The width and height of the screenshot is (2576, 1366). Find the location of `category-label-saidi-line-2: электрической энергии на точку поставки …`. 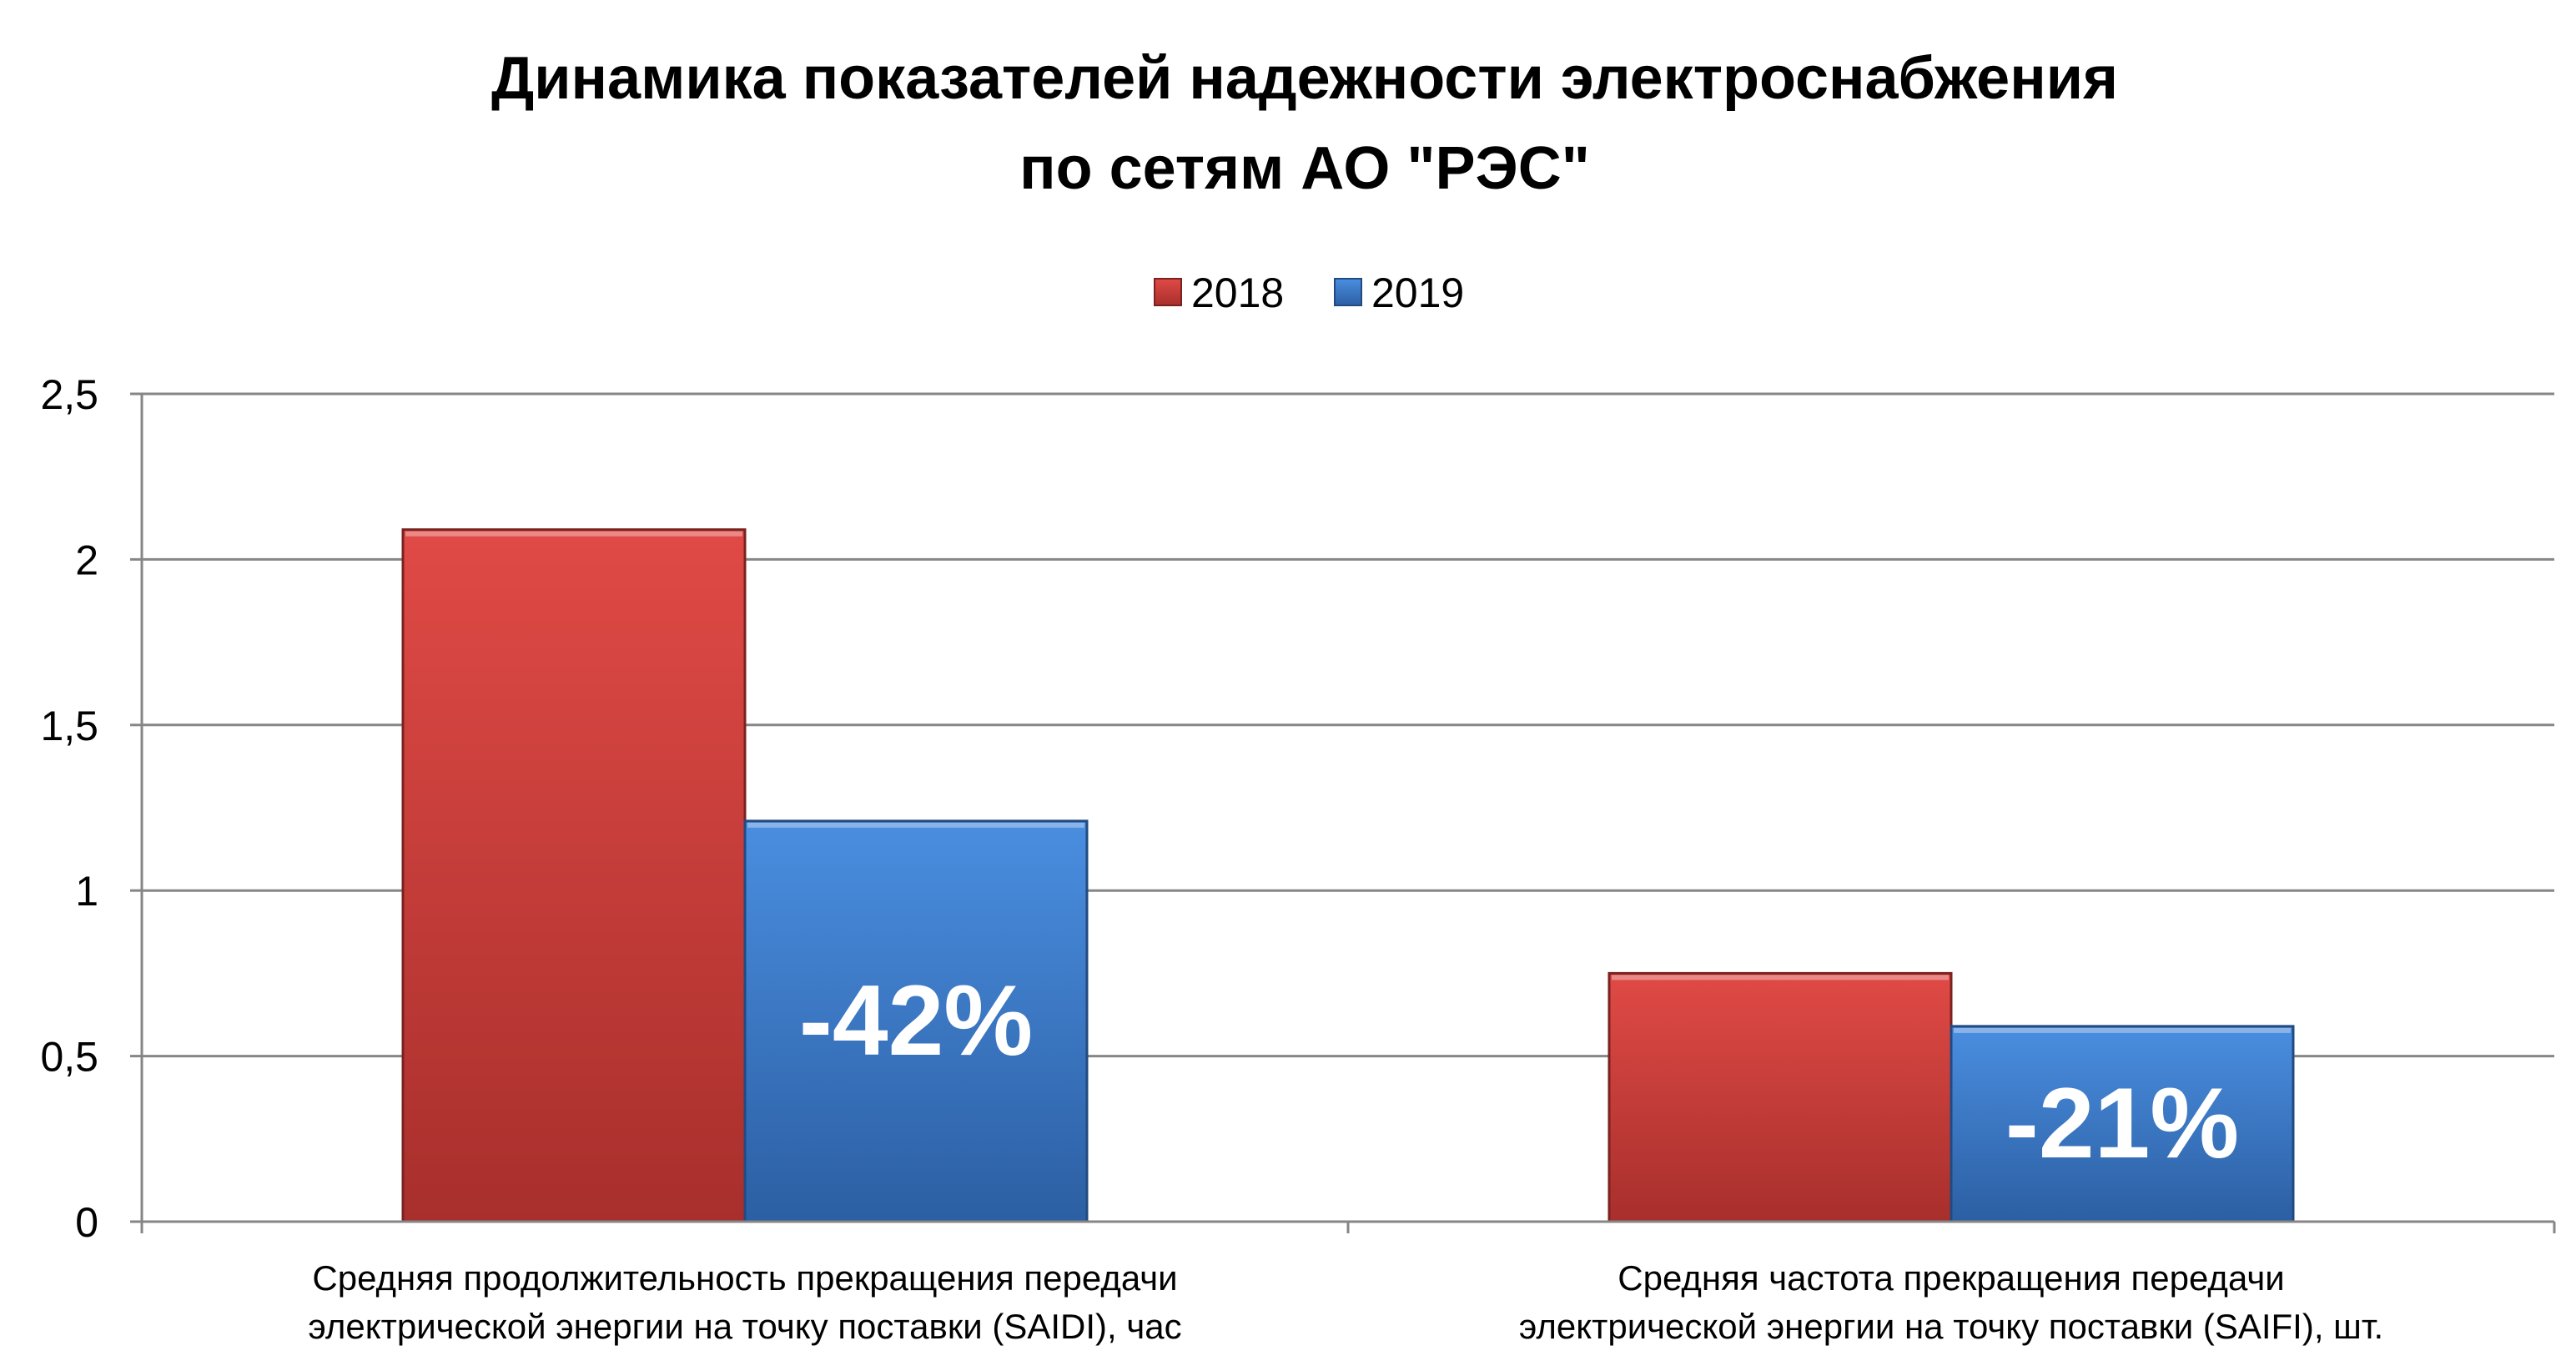

category-label-saidi-line-2: электрической энергии на точку поставки … is located at coordinates (744, 1327).